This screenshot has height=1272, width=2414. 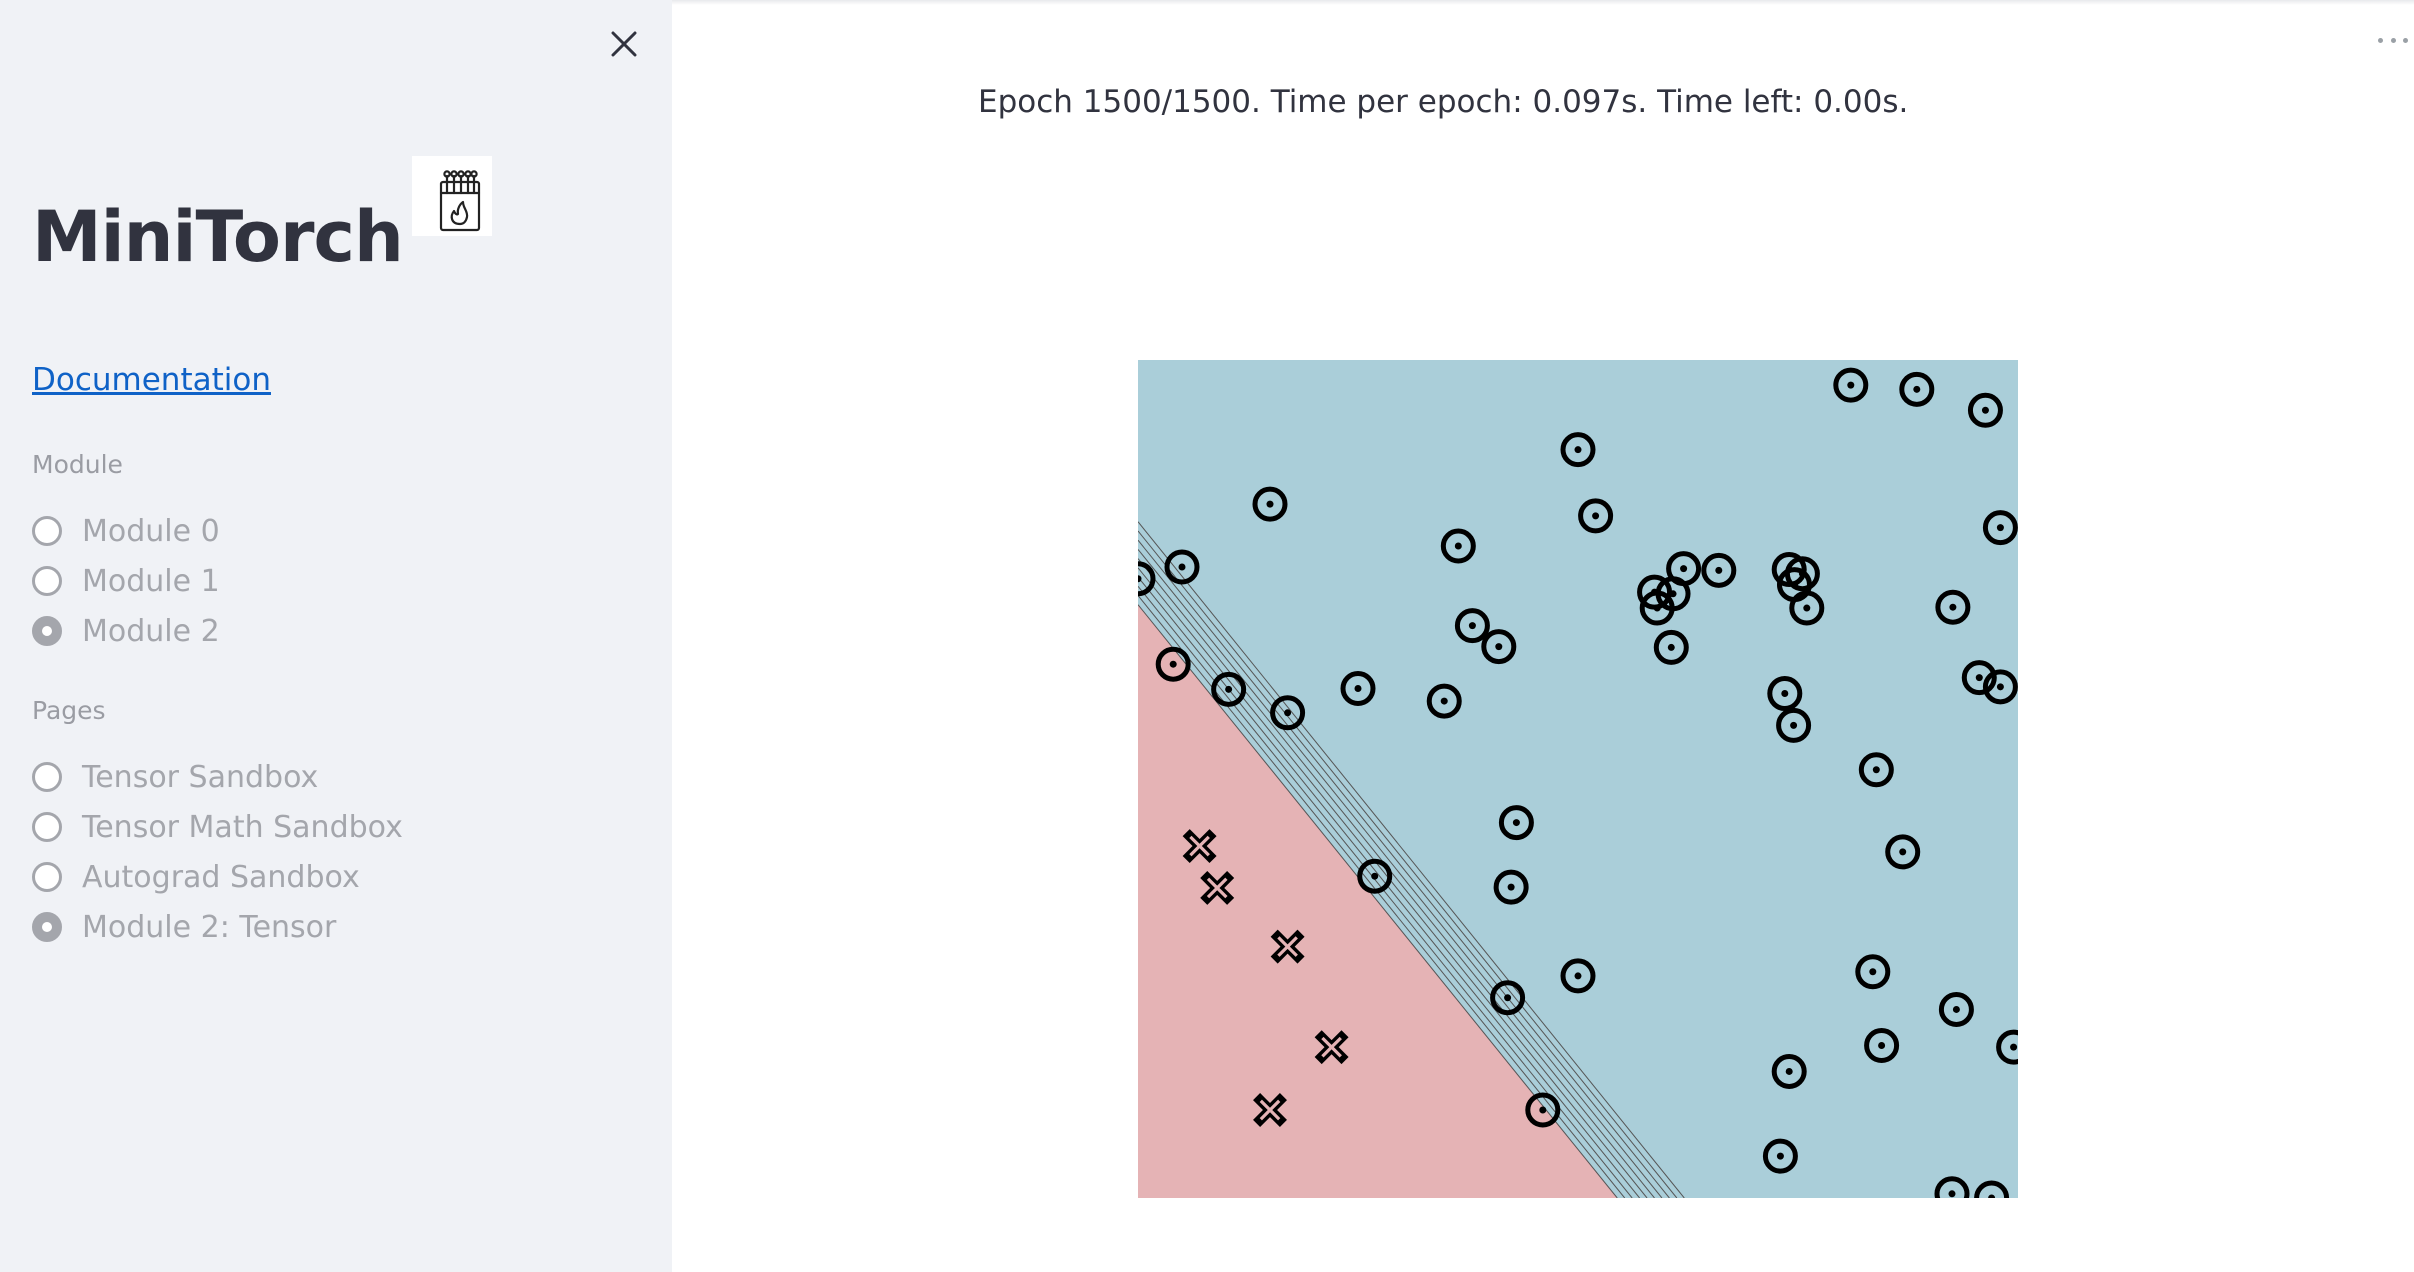 I want to click on top-gradient-bar, so click(x=1207, y=2).